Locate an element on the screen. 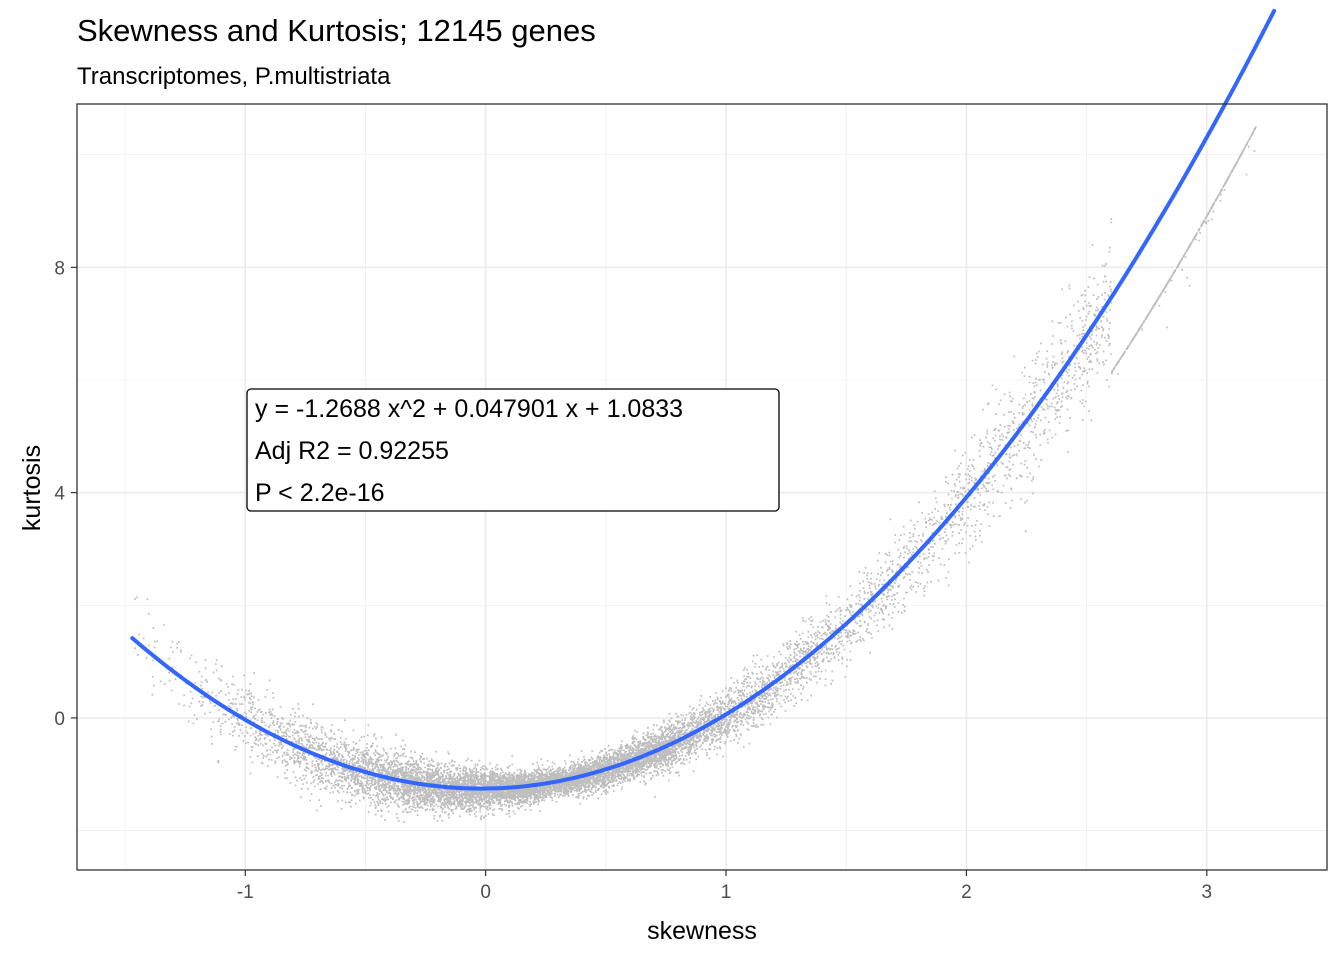 Image resolution: width=1344 pixels, height=960 pixels. chart-subtitle: Transcriptomes, P.multistriata is located at coordinates (234, 76).